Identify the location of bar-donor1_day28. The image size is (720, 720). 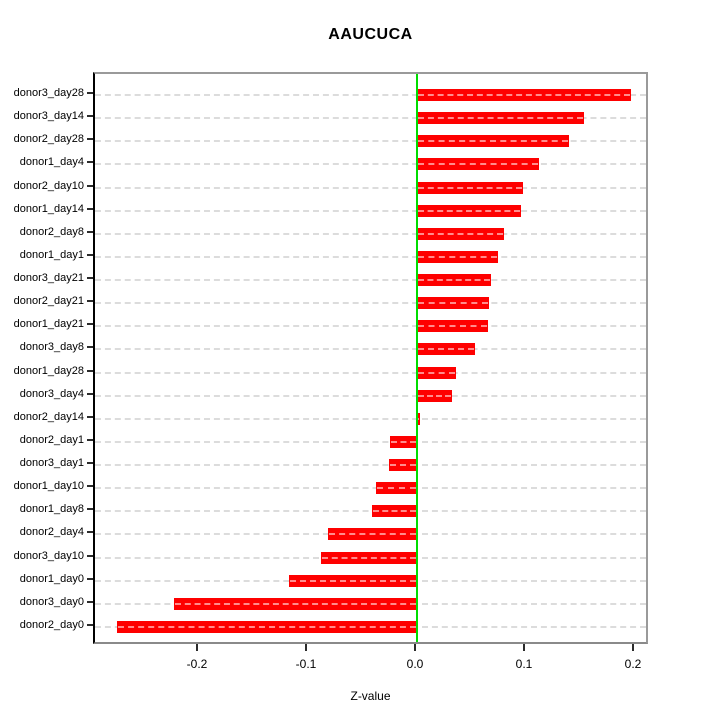
(437, 372).